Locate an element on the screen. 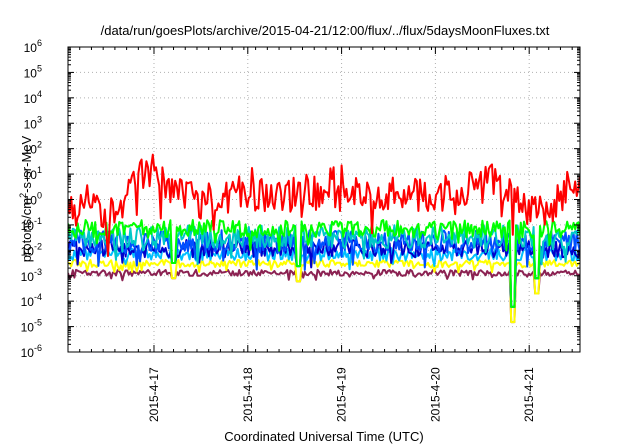 This screenshot has width=640, height=448. y-tick-label: 10⁴ is located at coordinates (33, 97).